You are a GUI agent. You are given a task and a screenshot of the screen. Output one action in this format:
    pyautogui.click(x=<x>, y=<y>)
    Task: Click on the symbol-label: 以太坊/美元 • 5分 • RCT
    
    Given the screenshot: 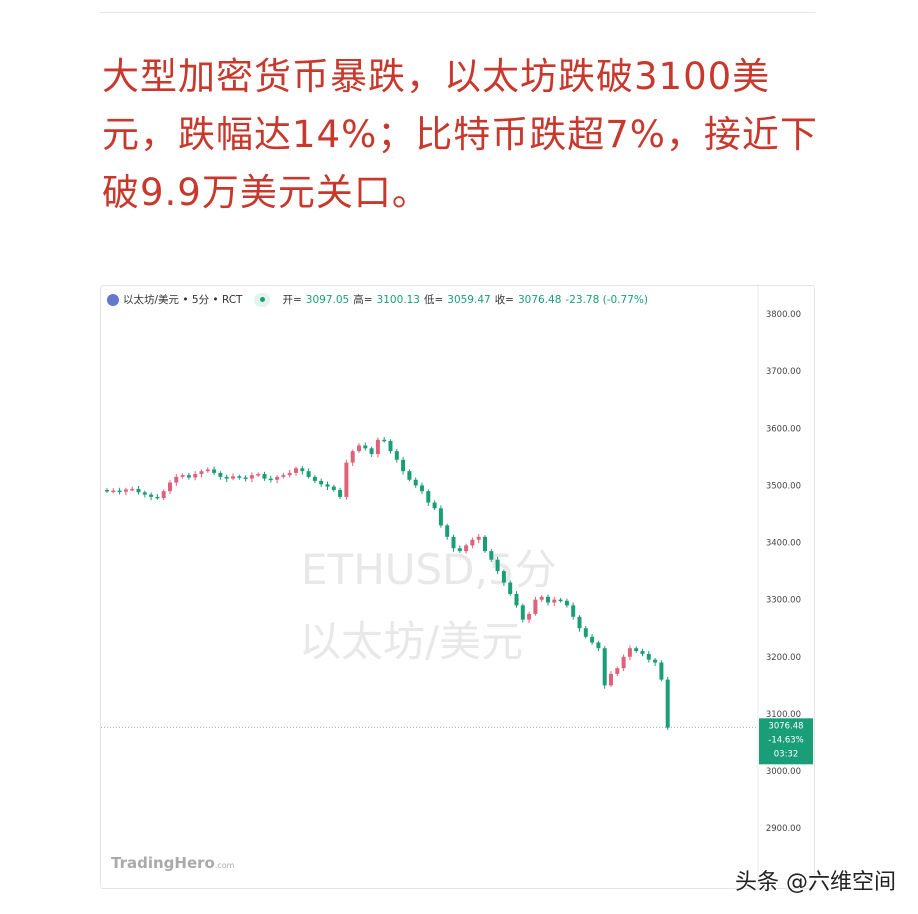 What is the action you would take?
    pyautogui.click(x=183, y=300)
    